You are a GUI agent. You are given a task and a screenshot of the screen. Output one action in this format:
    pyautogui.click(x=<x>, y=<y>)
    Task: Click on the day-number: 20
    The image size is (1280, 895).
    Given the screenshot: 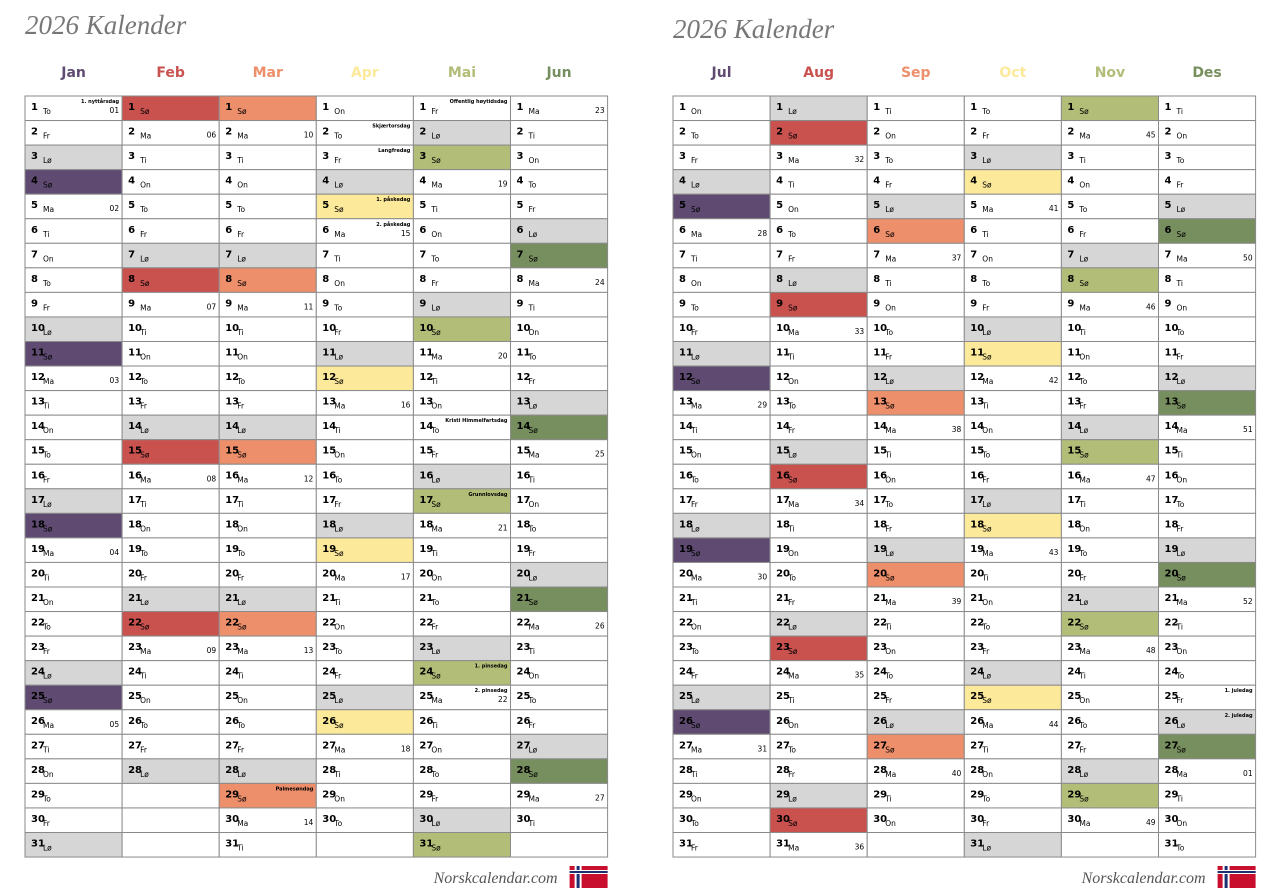 What is the action you would take?
    pyautogui.click(x=783, y=573)
    